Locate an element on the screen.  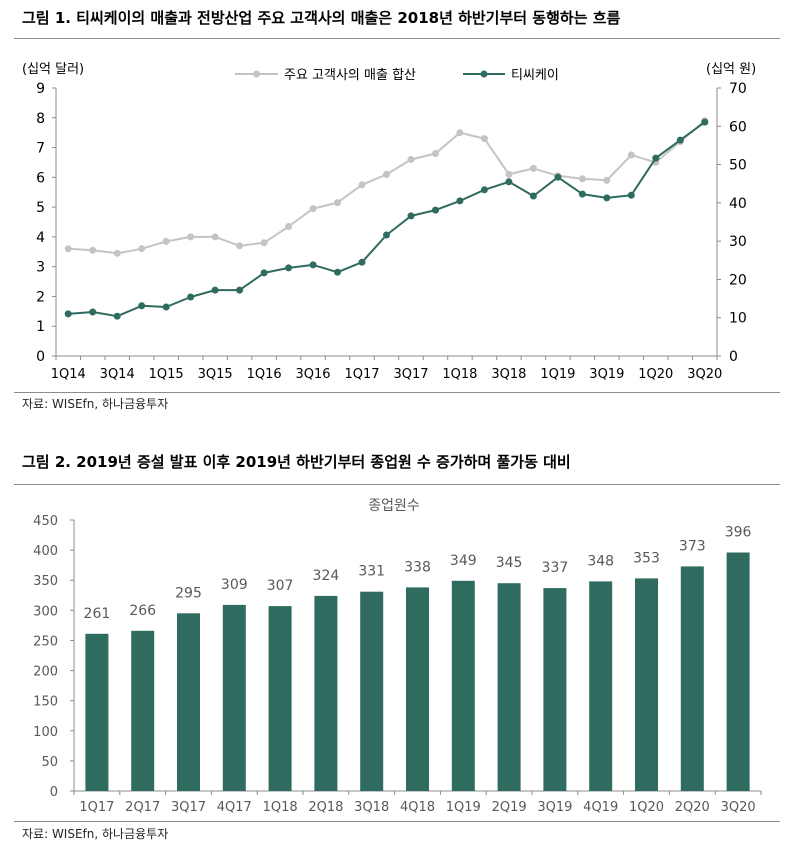
legend-item-1: 주요 고객사의 매출 합산 is located at coordinates (325, 75).